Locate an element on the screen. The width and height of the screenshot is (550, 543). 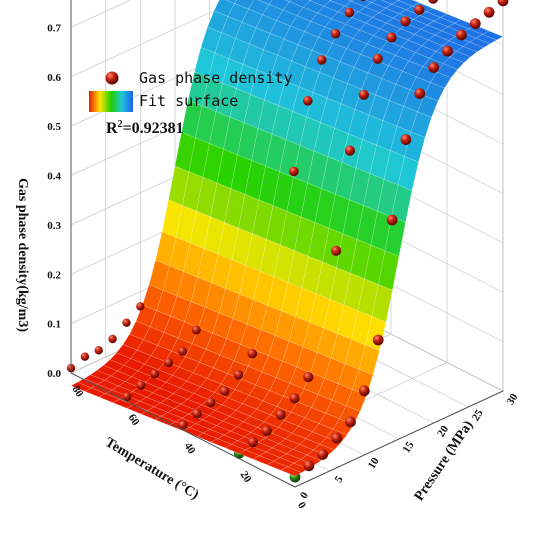
y-tick-label: 20 is located at coordinates (443, 431).